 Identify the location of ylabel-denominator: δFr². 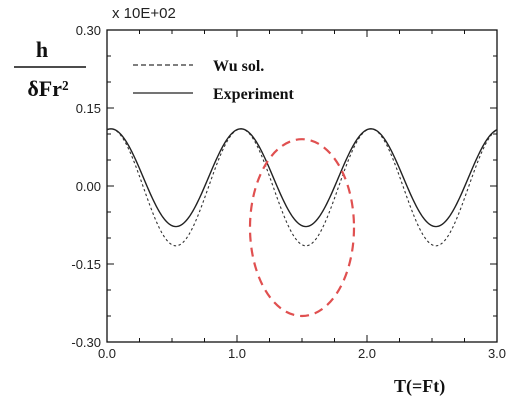
(48, 88).